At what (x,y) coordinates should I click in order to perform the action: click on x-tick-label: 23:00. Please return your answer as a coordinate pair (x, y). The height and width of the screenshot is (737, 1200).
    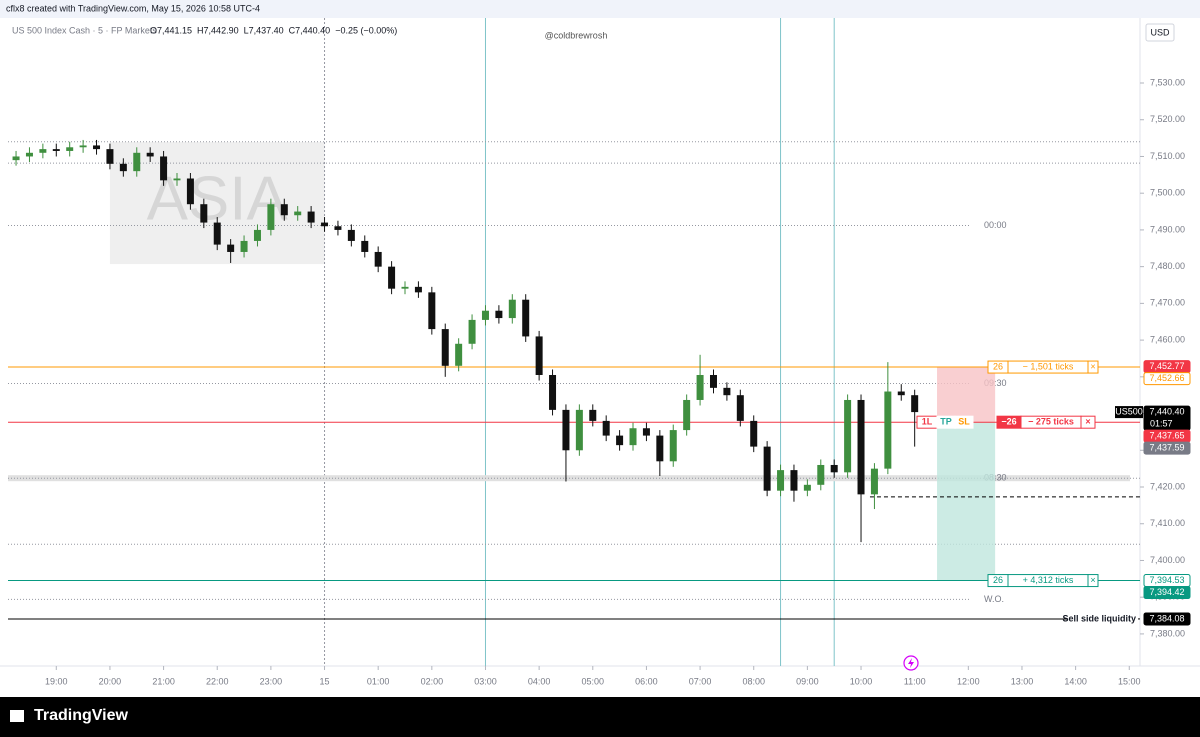
    Looking at the image, I should click on (271, 681).